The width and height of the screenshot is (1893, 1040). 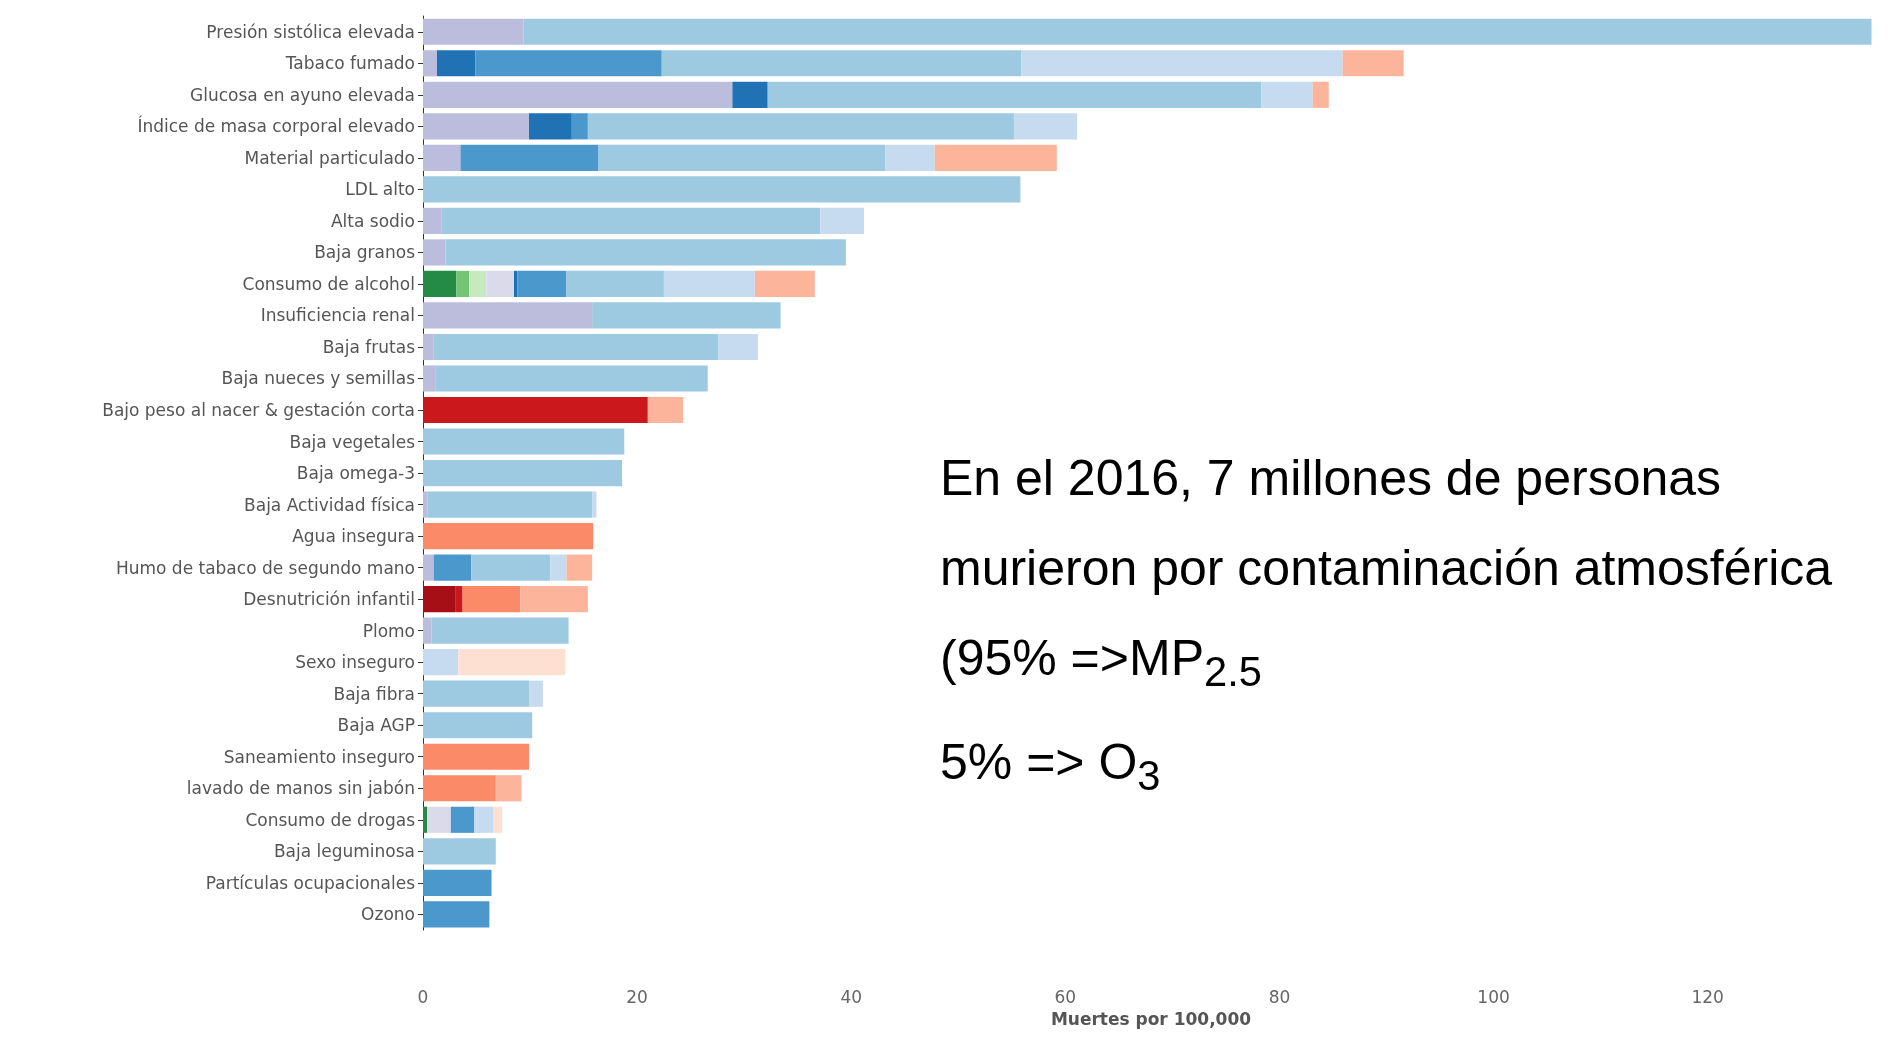 I want to click on y-tick-label: Bajo peso al nacer & gestación corta, so click(x=258, y=410).